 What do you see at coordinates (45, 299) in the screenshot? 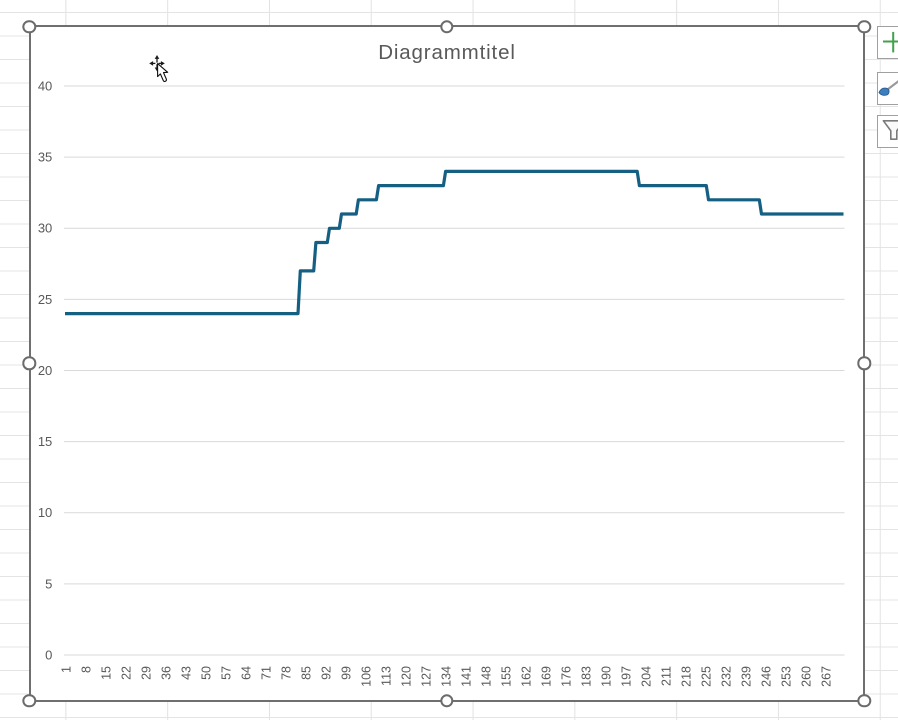
I see `svg-text: 25` at bounding box center [45, 299].